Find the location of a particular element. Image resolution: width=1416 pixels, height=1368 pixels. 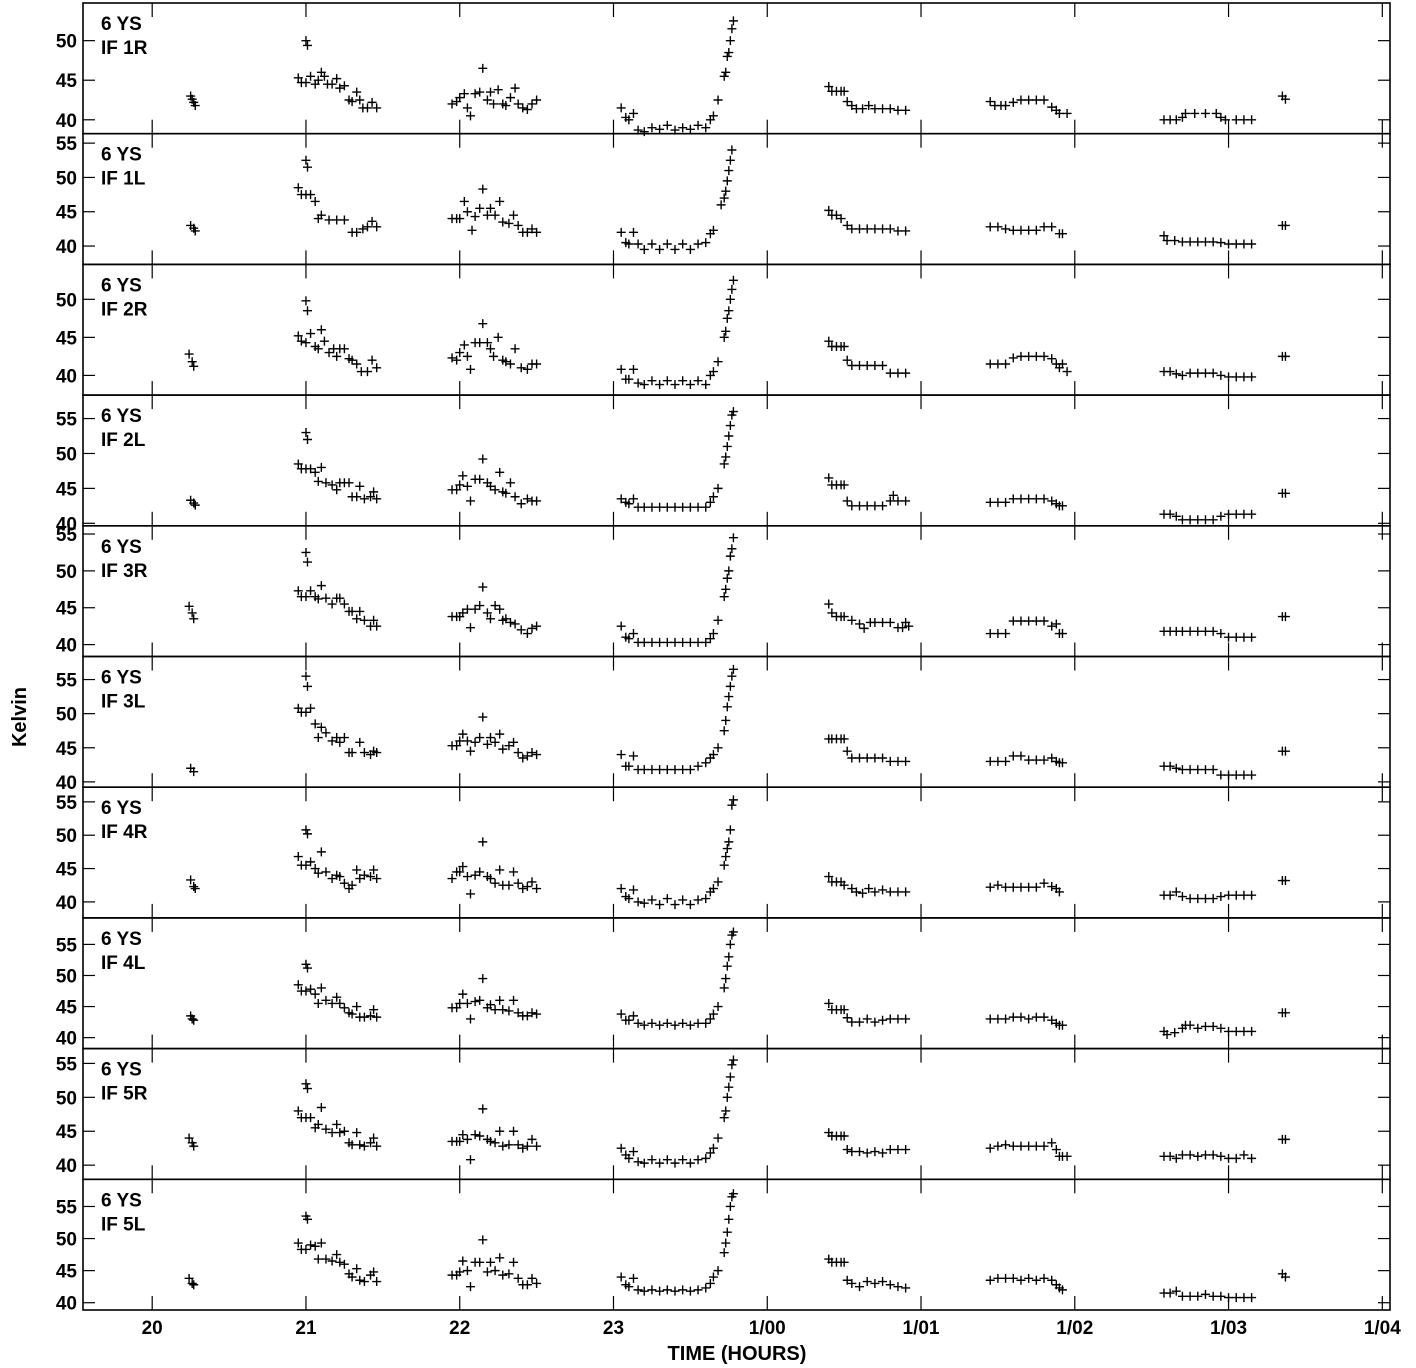

panel: 40 45 50 55 6 YS IF 5L is located at coordinates (723, 1246).